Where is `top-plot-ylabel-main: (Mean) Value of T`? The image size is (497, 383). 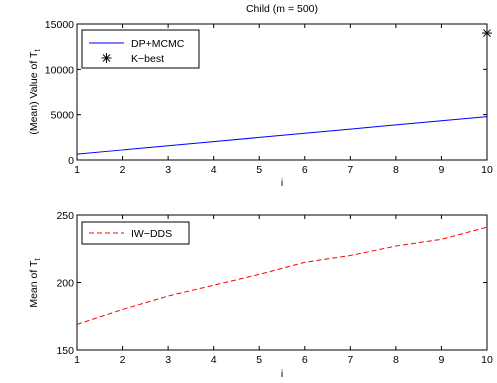 top-plot-ylabel-main: (Mean) Value of T is located at coordinates (34, 93).